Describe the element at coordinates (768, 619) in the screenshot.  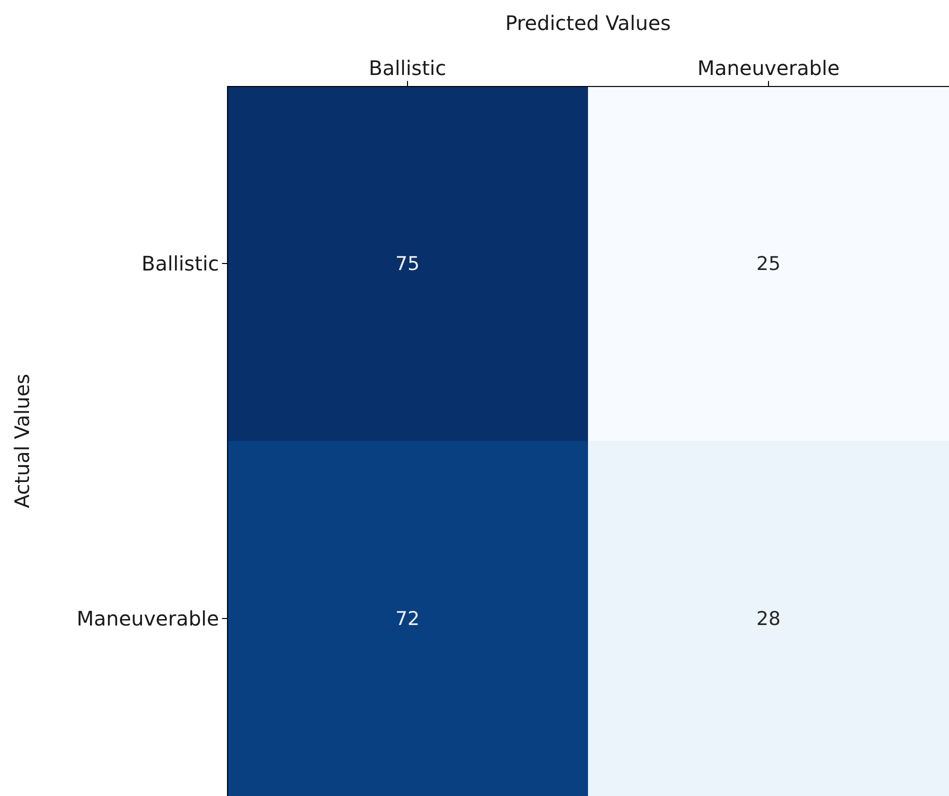
I see `data-label: 28` at that location.